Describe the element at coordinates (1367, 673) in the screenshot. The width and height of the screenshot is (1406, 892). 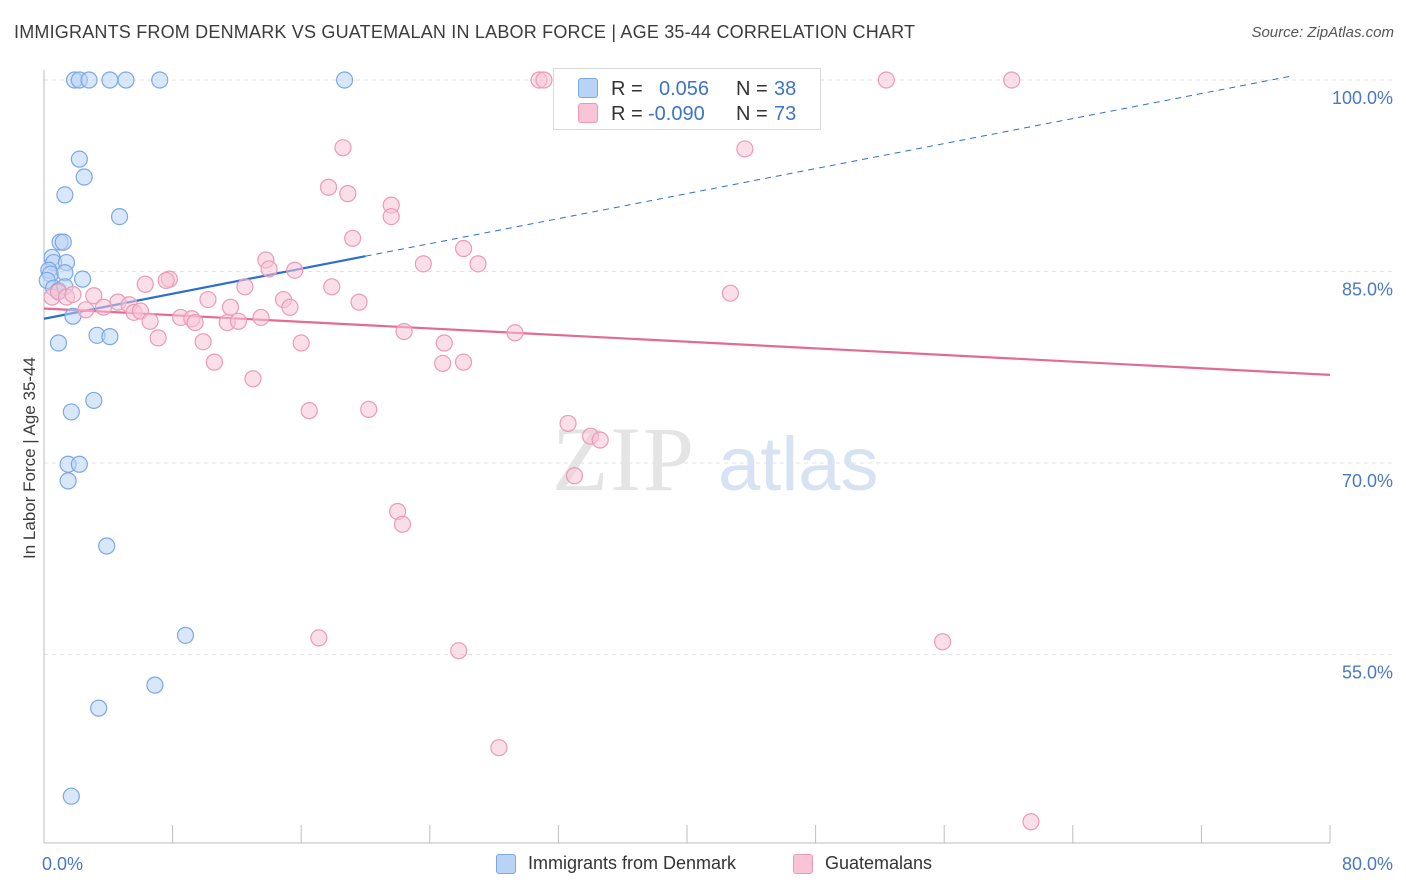
I see `y-tick-label: 55.0%` at that location.